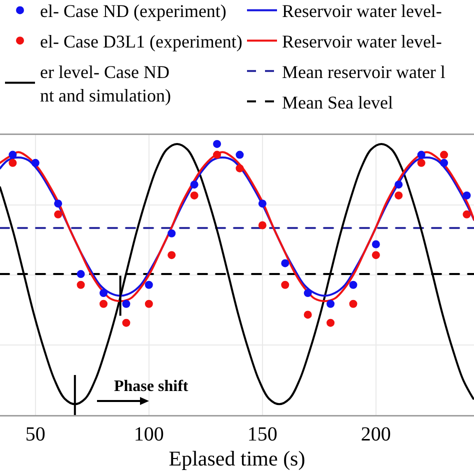 This screenshot has width=474, height=474. Describe the element at coordinates (133, 11) in the screenshot. I see `legend-label: el- Case ND (experiment)` at that location.